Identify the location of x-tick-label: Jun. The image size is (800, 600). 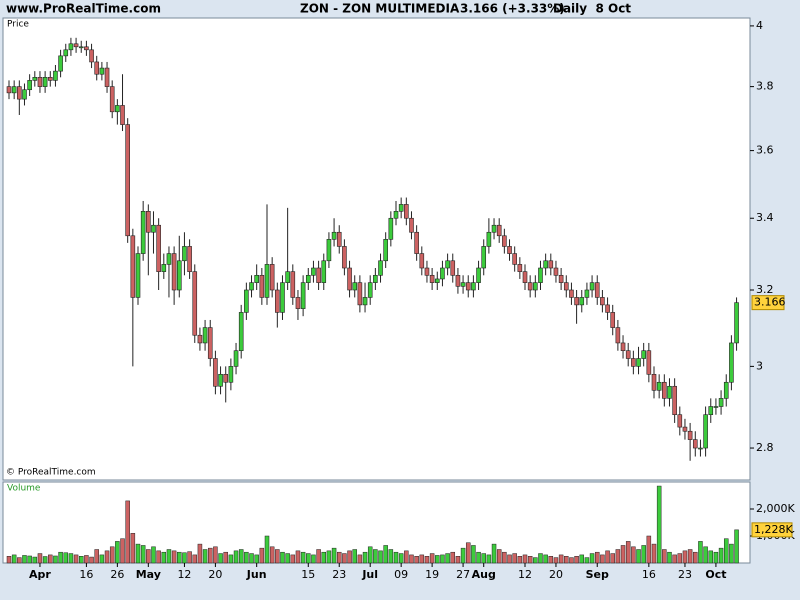
(256, 574).